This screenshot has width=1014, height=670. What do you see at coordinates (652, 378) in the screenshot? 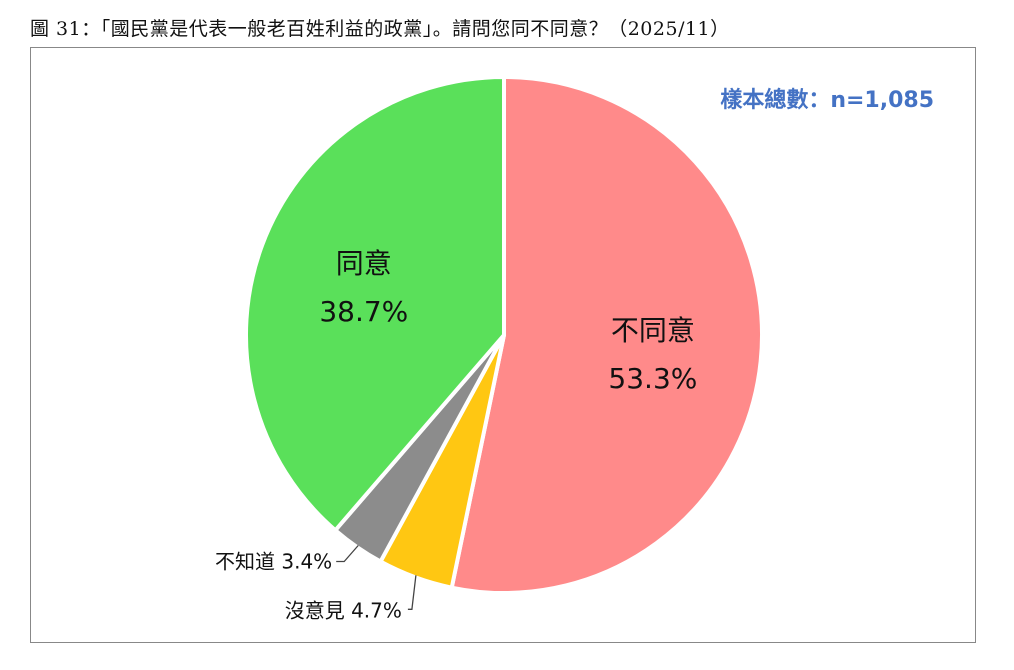
I see `slice-value-0: 53.3%` at bounding box center [652, 378].